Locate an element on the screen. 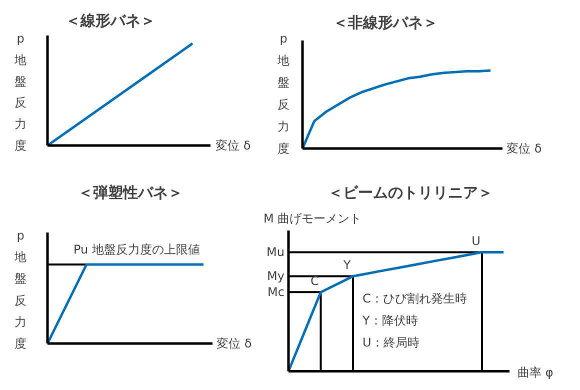 Image resolution: width=580 pixels, height=390 pixels. y-axis-title: M 曲げモーメント is located at coordinates (313, 219).